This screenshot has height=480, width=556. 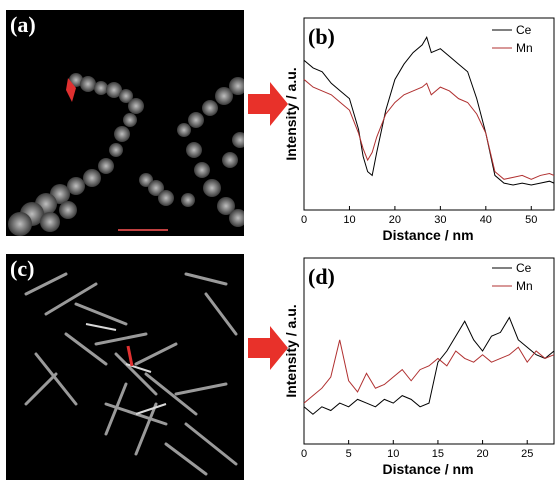 I want to click on x-tick-label-d: 25, so click(x=527, y=454).